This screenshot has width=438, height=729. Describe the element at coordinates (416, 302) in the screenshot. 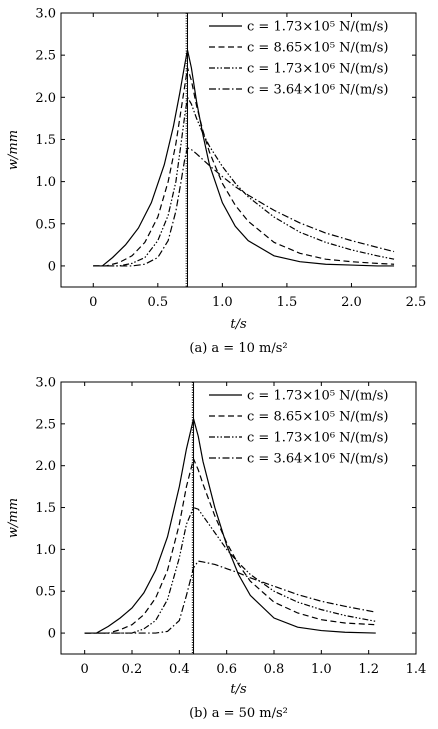

I see `x-tick-label: 2.5` at that location.